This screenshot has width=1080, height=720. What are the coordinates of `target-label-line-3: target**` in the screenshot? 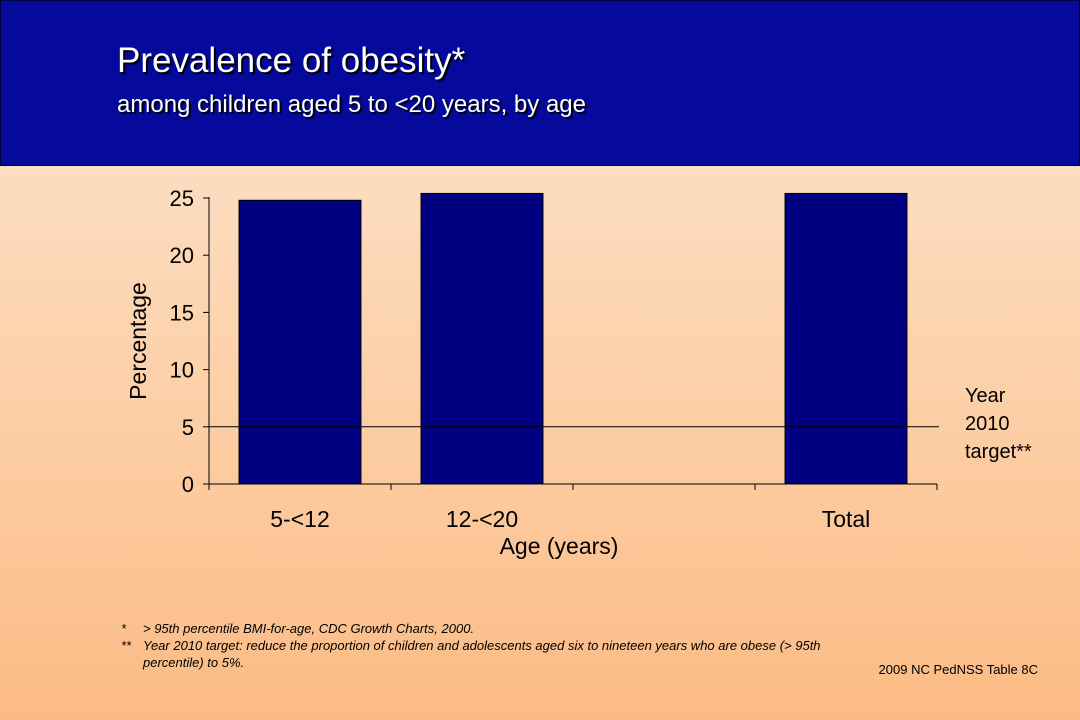 It's located at (998, 452).